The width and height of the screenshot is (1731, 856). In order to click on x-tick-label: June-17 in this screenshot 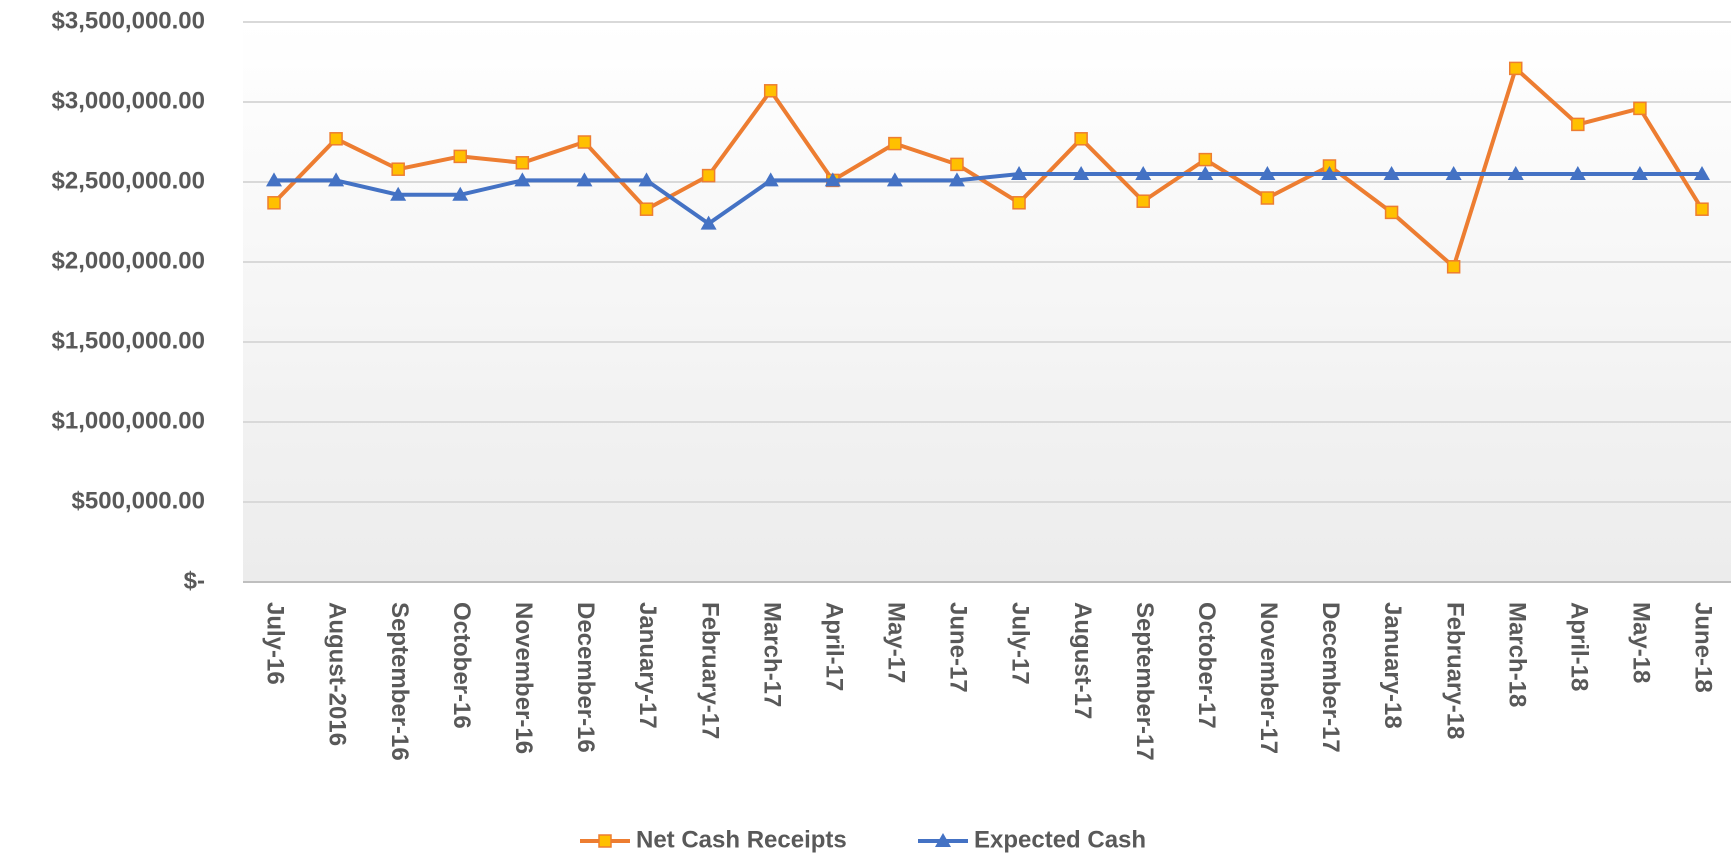, I will do `click(958, 647)`.